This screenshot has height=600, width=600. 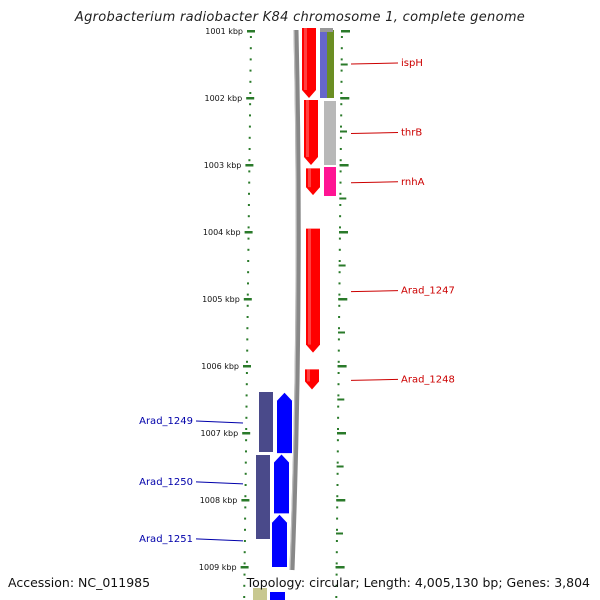 What do you see at coordinates (224, 31) in the screenshot?
I see `tick-label: 1001 kbp` at bounding box center [224, 31].